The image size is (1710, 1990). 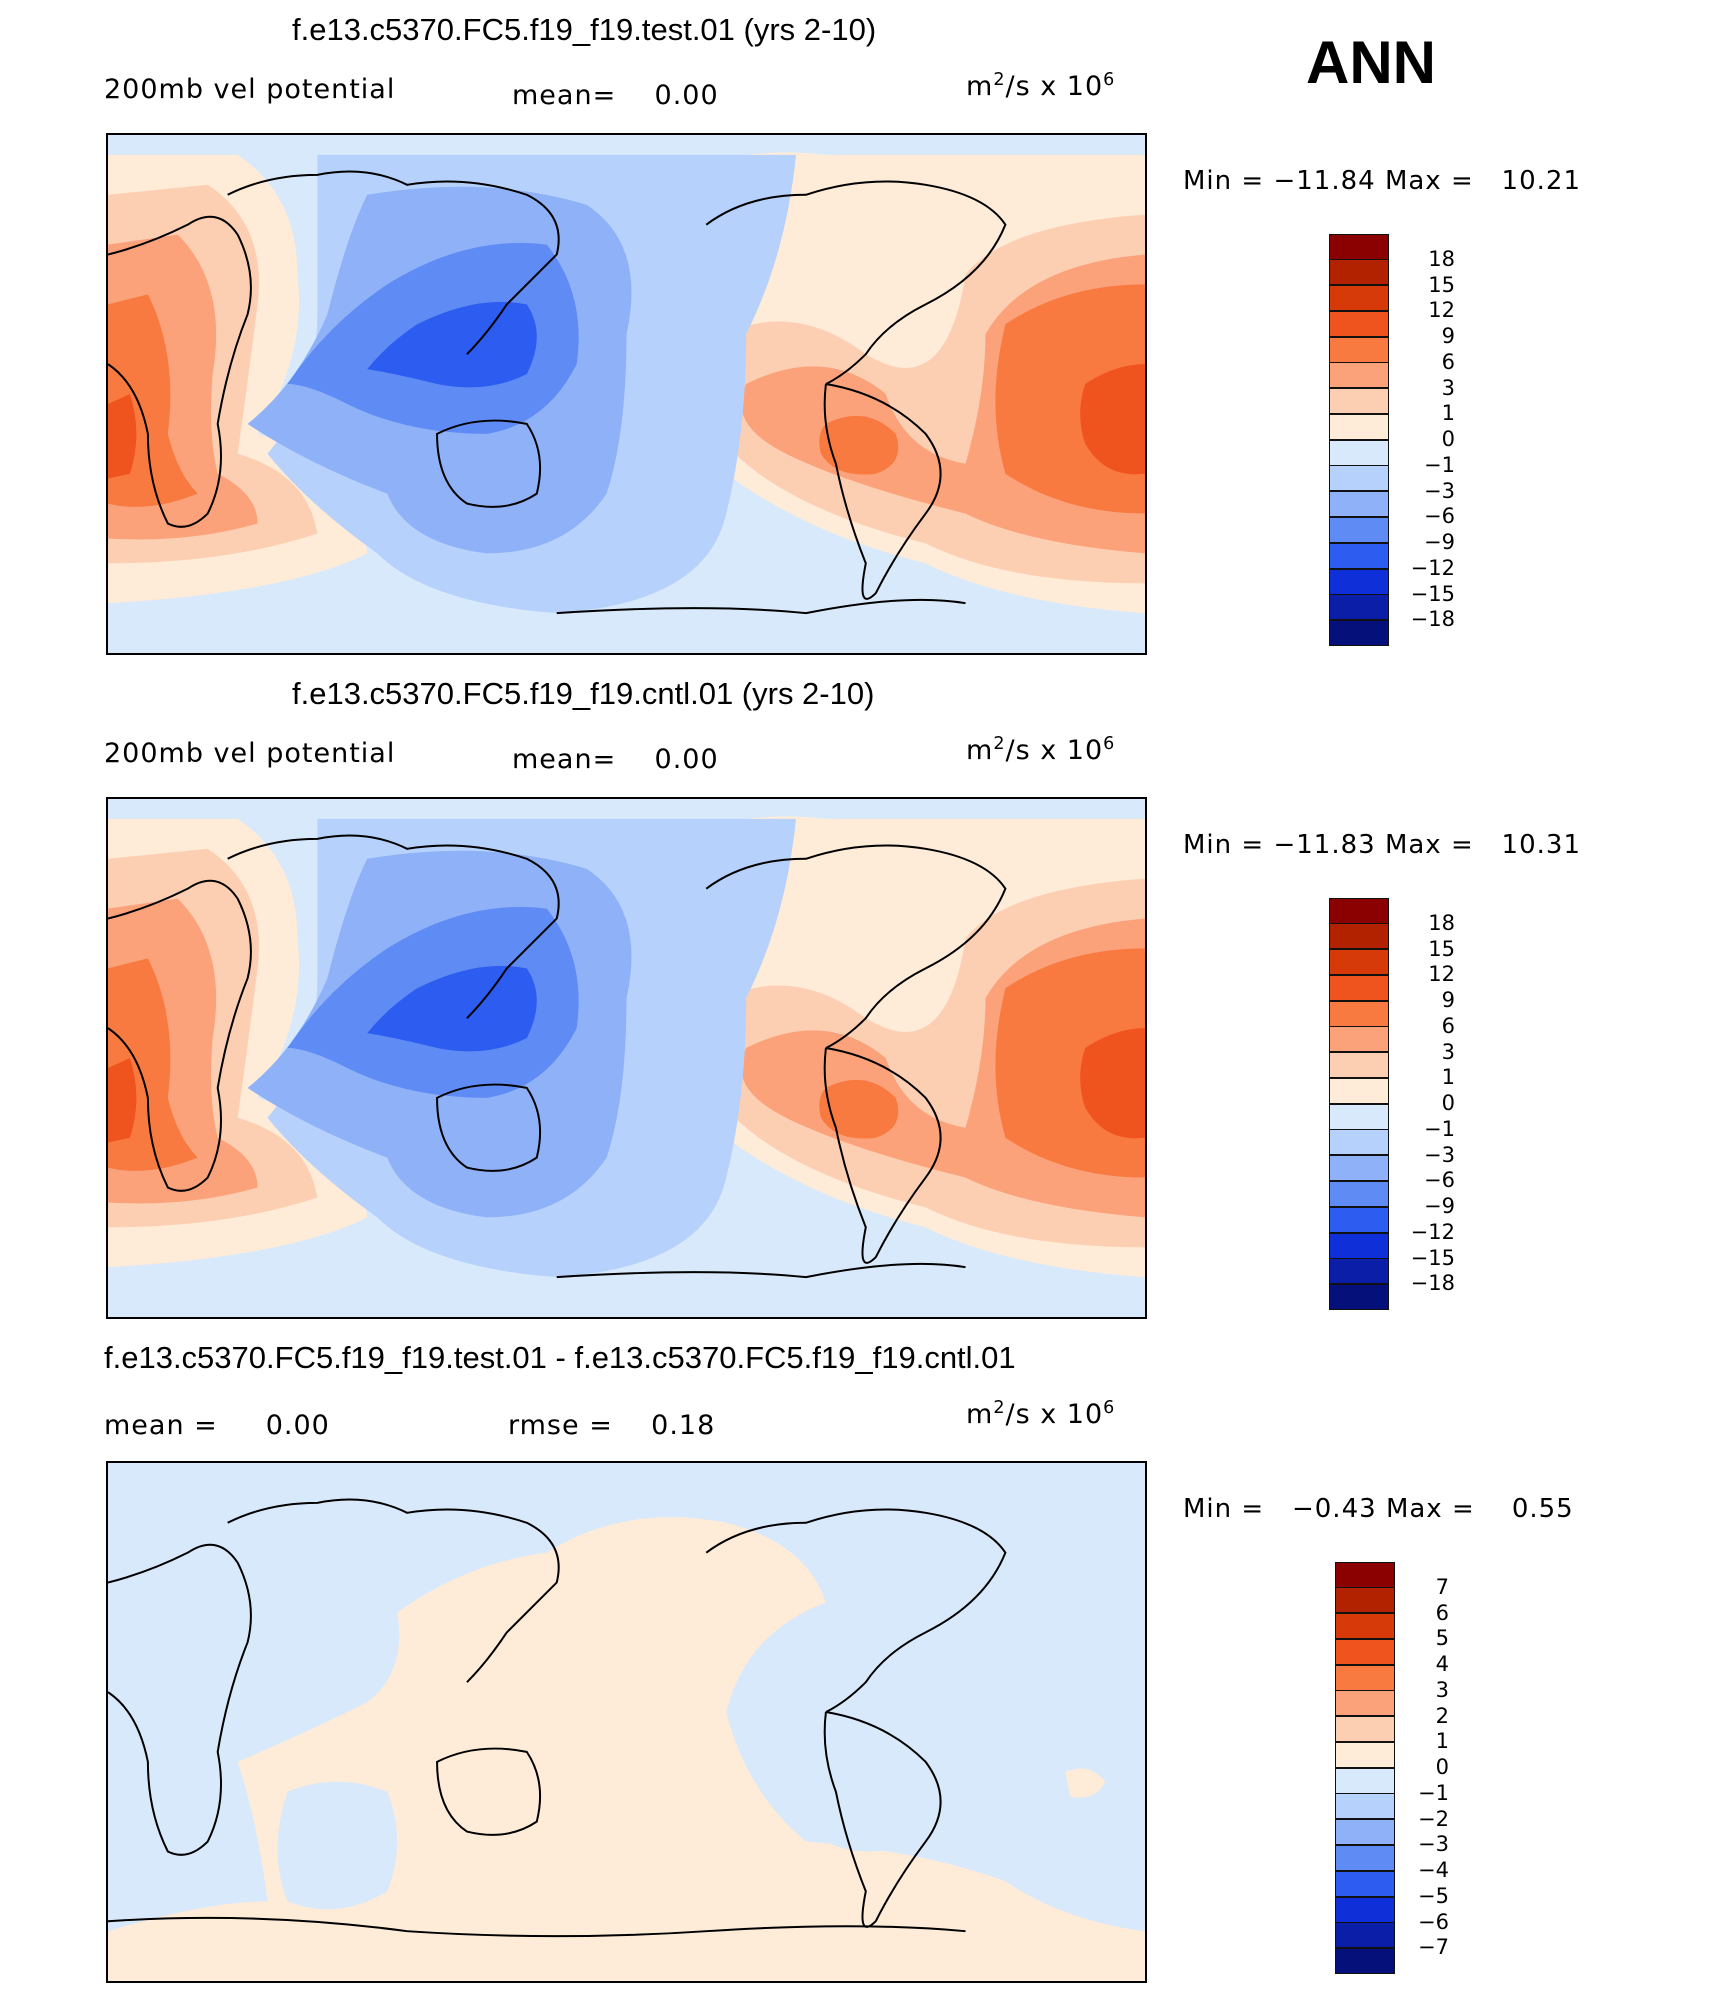 I want to click on colorbar-tick-label: −4, so click(x=1433, y=1870).